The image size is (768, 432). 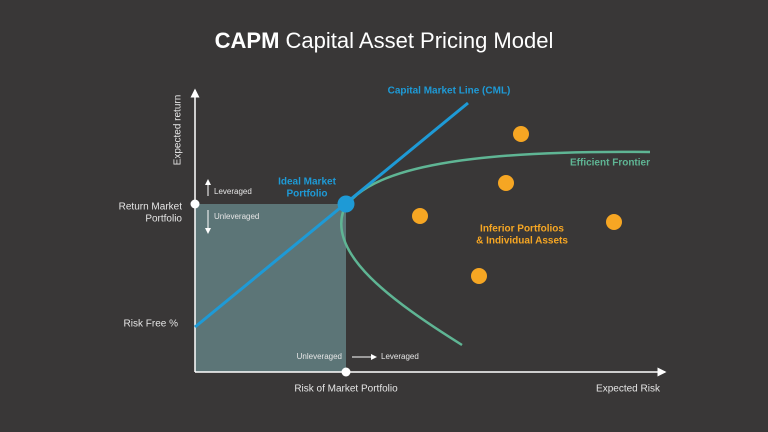 I want to click on x-axis-label: Expected Risk, so click(x=628, y=389).